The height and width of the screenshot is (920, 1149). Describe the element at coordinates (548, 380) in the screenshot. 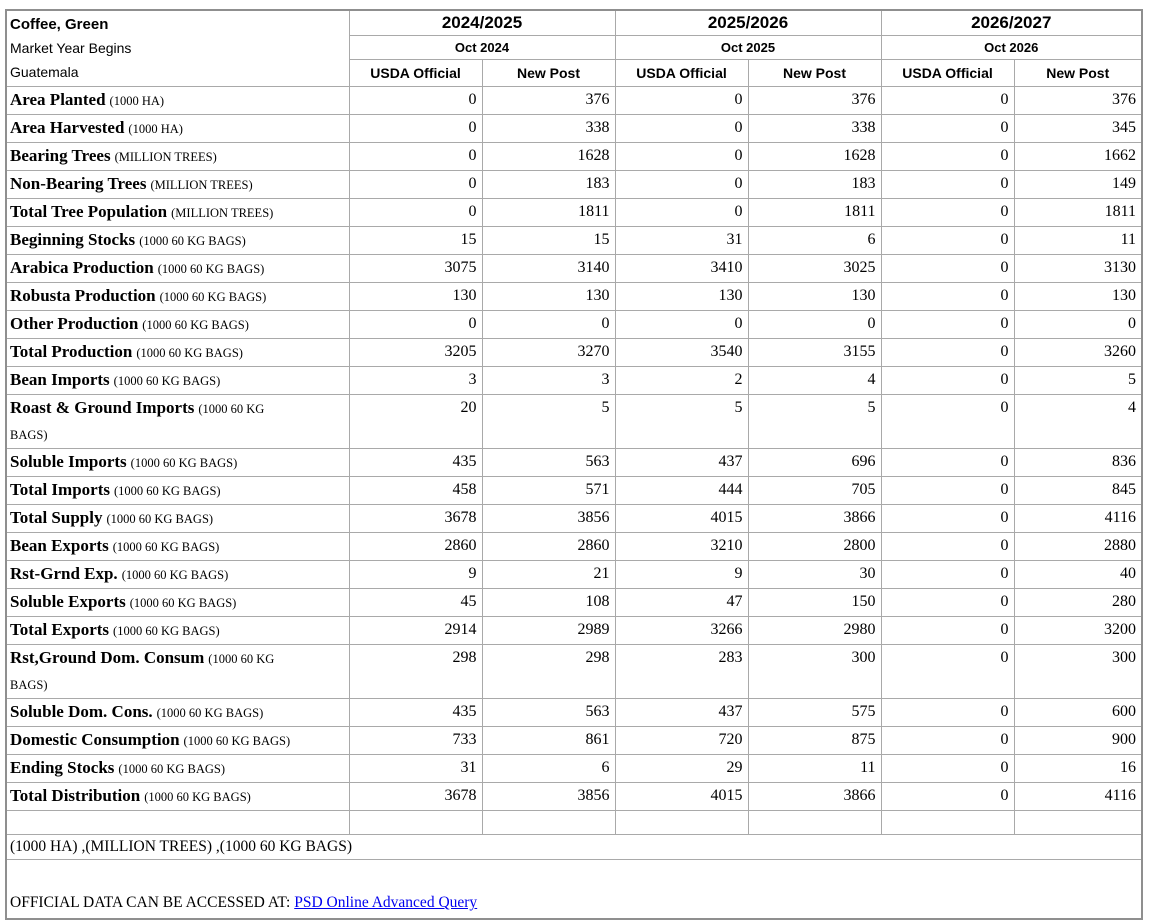

I see `value-cell: 3` at that location.